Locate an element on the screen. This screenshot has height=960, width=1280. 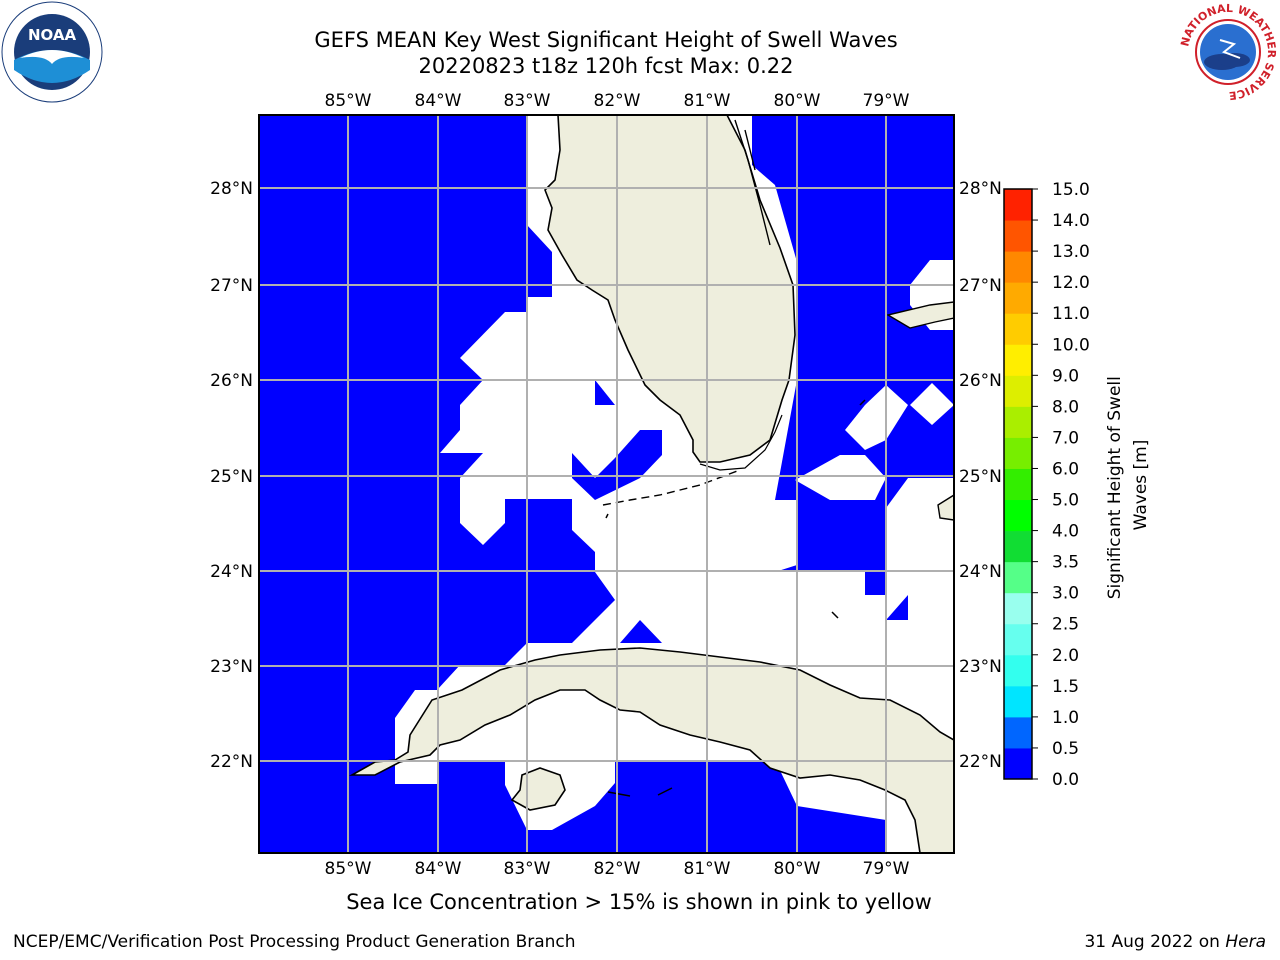
footer-date-text: 31 Aug 2022 on is located at coordinates (1155, 942).